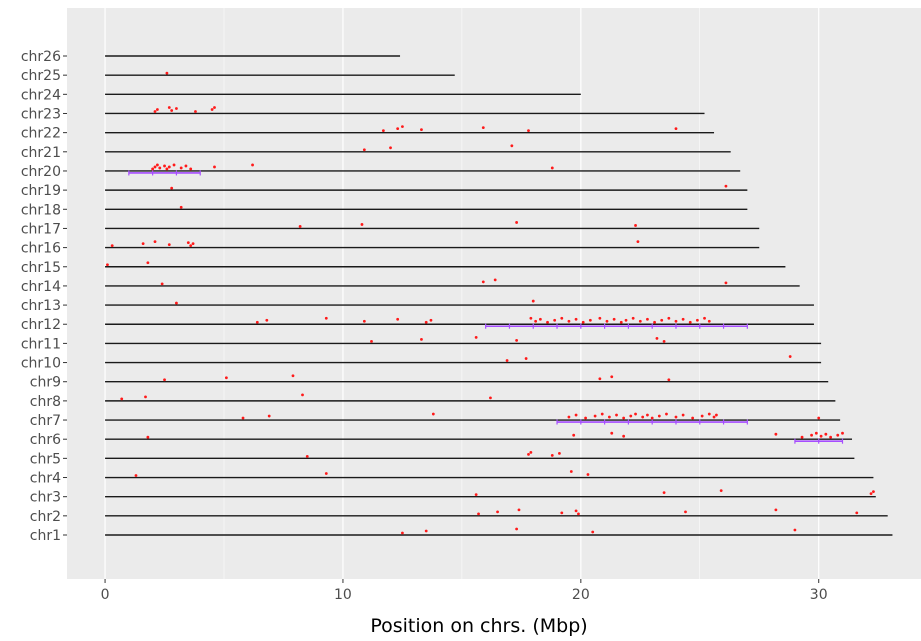 This screenshot has height=641, width=921. I want to click on y-tick-label: chr18, so click(41, 210).